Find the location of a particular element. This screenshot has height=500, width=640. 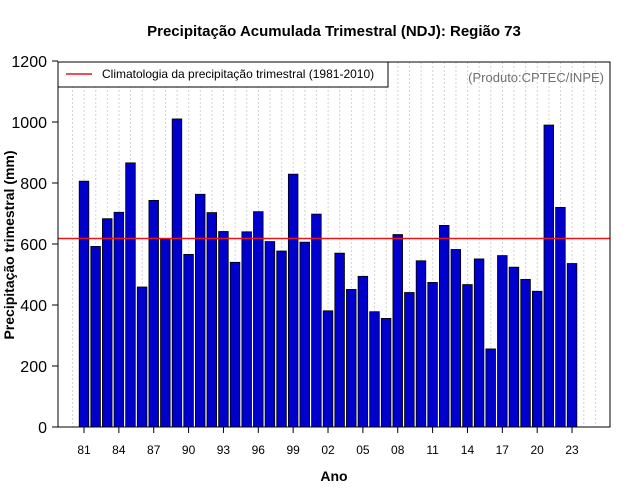

x-axis: 81 84 87 90 93 96 99 02 05 08 11 14 17 20 23 is located at coordinates (328, 442).